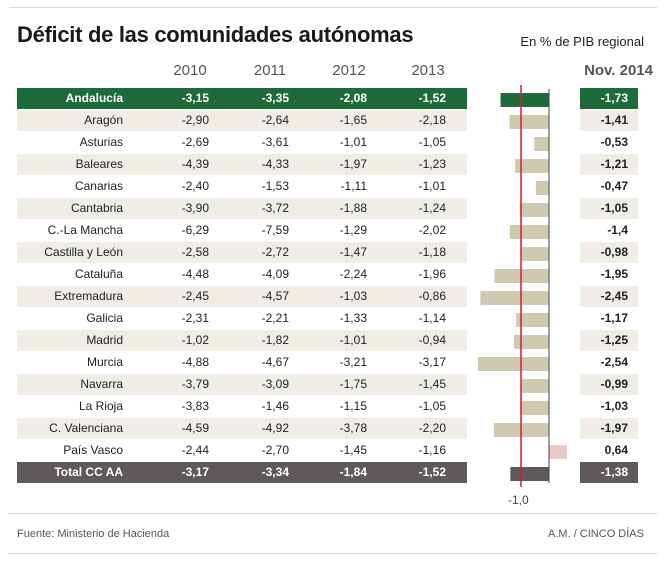 The height and width of the screenshot is (565, 664). I want to click on value-2010: -3,17, so click(195, 472).